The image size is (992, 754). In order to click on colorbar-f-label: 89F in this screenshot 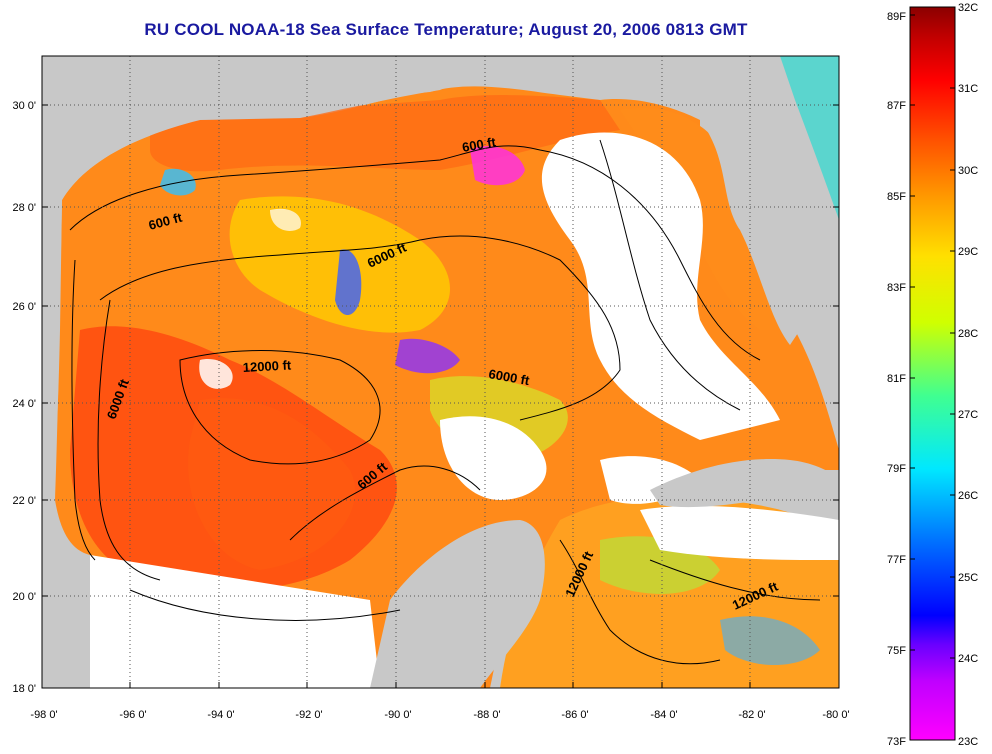, I will do `click(896, 17)`.